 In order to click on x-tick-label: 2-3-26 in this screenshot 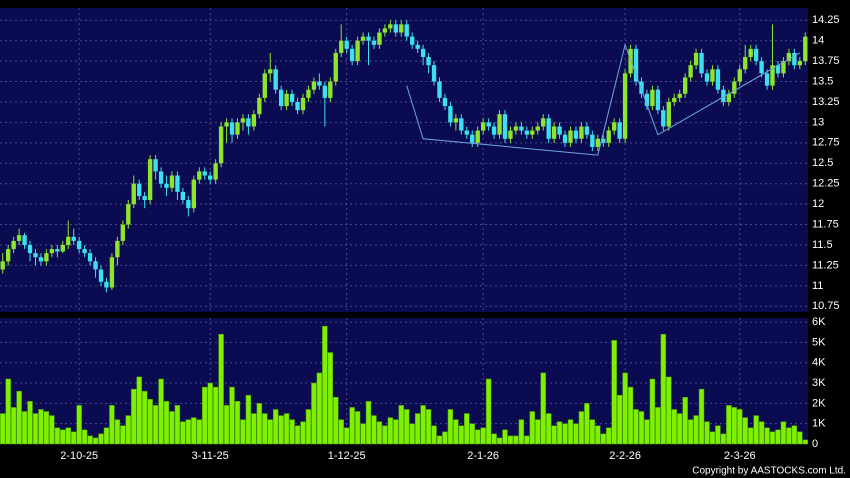, I will do `click(740, 456)`.